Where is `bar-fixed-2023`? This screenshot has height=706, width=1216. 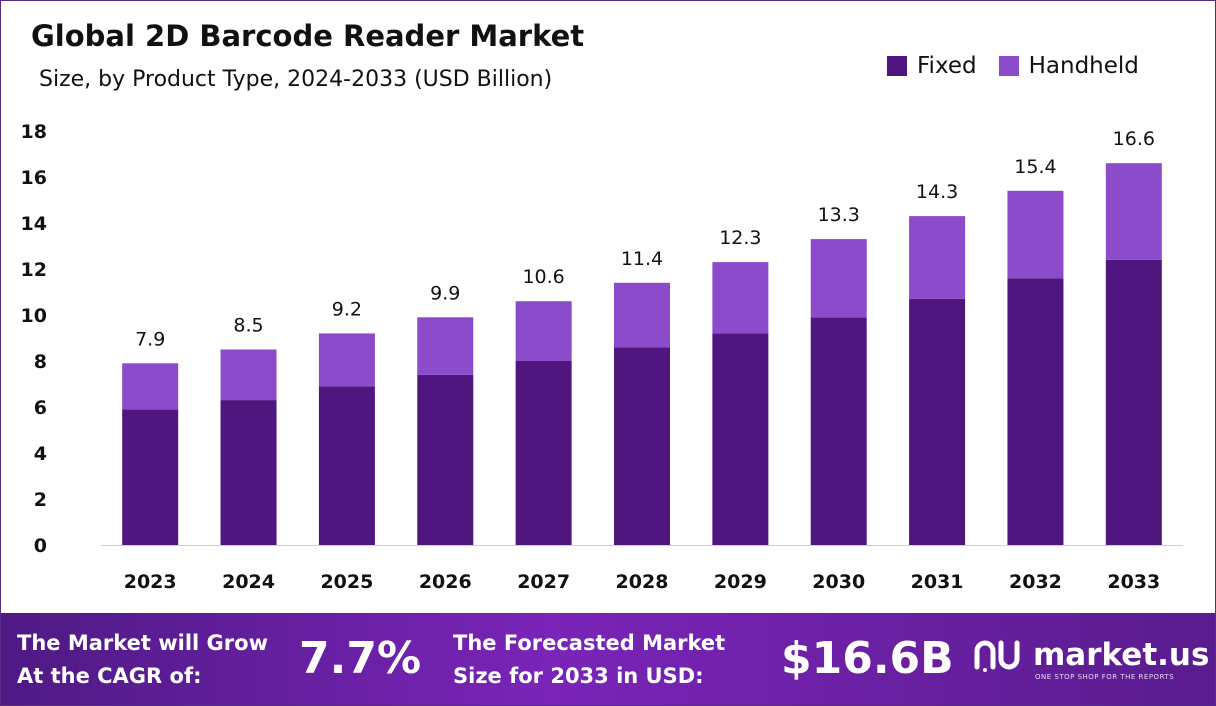
bar-fixed-2023 is located at coordinates (150, 477).